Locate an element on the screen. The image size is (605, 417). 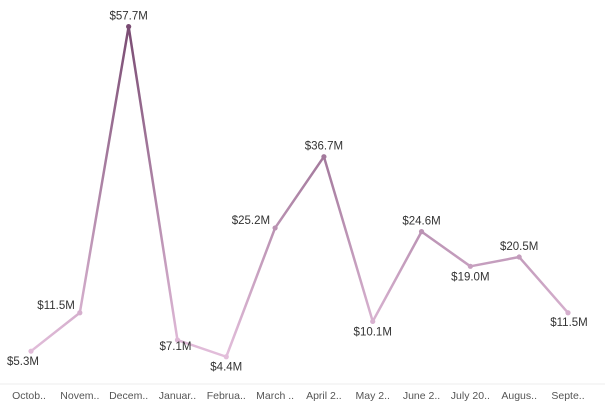
x-tick-label: Octob.. is located at coordinates (29, 396).